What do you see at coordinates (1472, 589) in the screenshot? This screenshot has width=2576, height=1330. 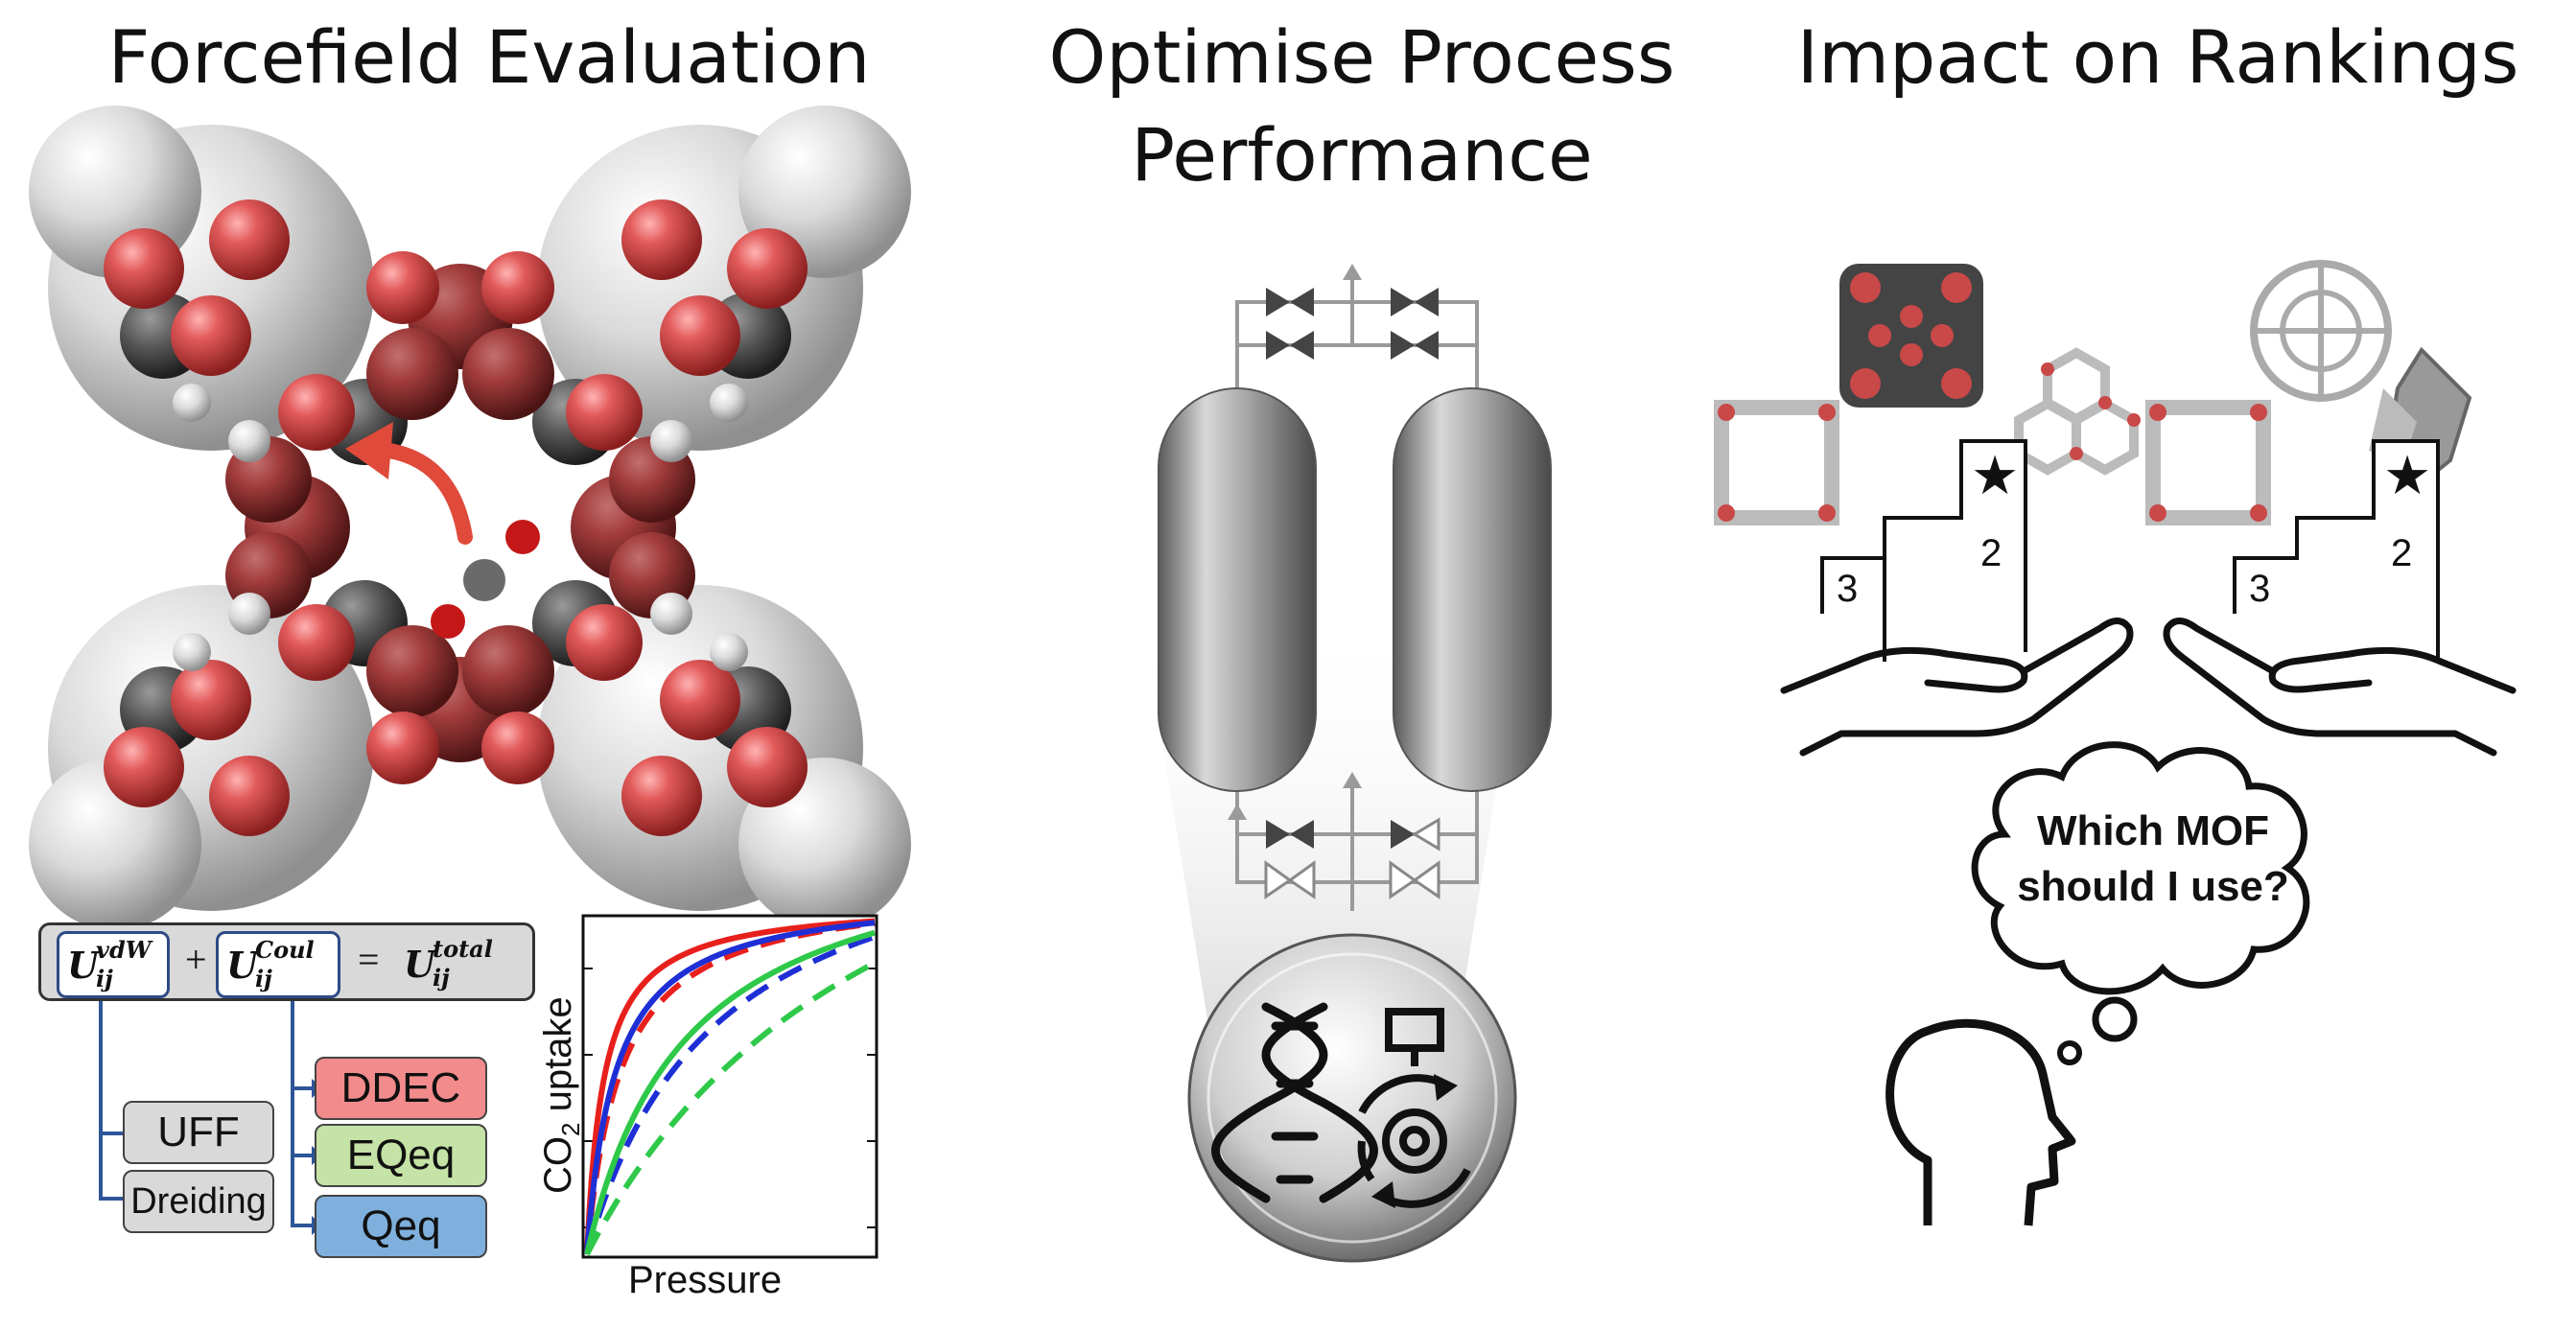 I see `adsorption-column-right` at bounding box center [1472, 589].